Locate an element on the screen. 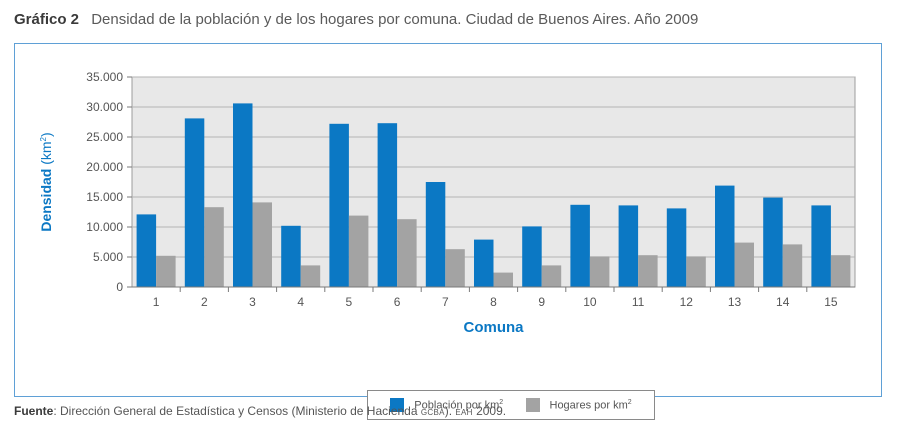 Image resolution: width=900 pixels, height=434 pixels. y-tick-label: 5.000 is located at coordinates (108, 257).